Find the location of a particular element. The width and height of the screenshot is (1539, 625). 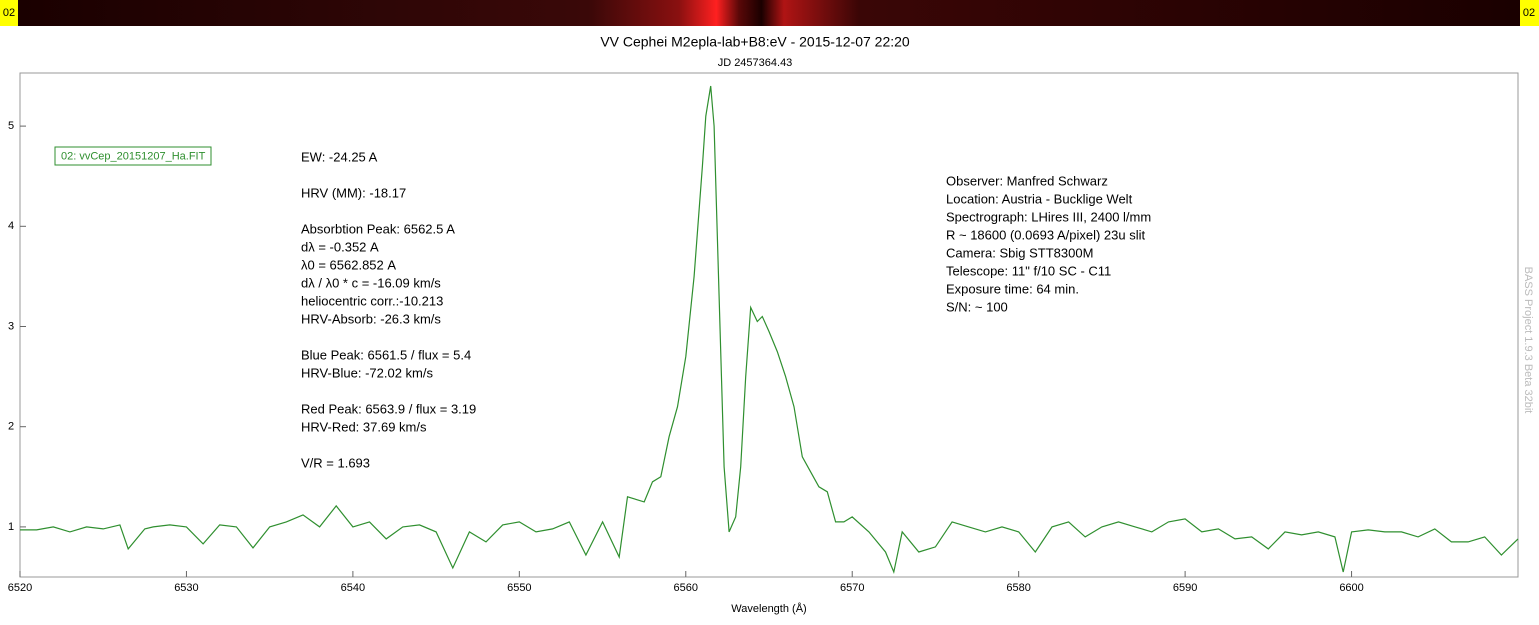

note: HRV (MM): -18.17 is located at coordinates (353, 192).